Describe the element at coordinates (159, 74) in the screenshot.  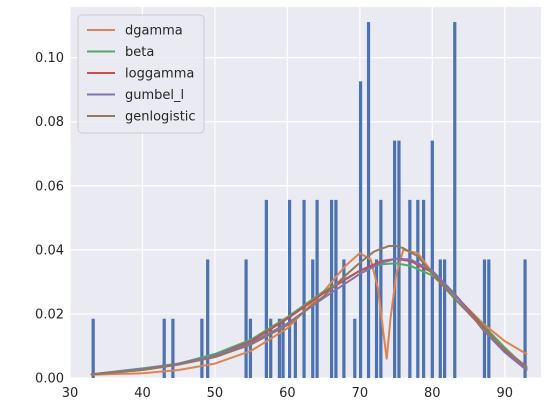
I see `legend-label-loggamma: loggamma` at that location.